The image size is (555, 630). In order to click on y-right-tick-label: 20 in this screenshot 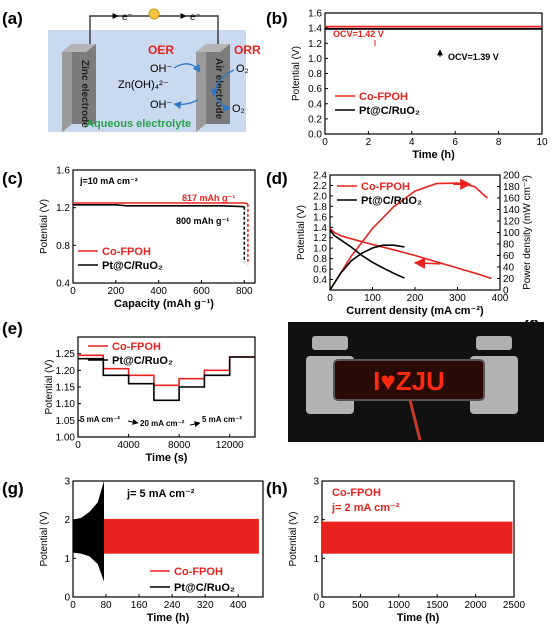, I will do `click(509, 279)`.